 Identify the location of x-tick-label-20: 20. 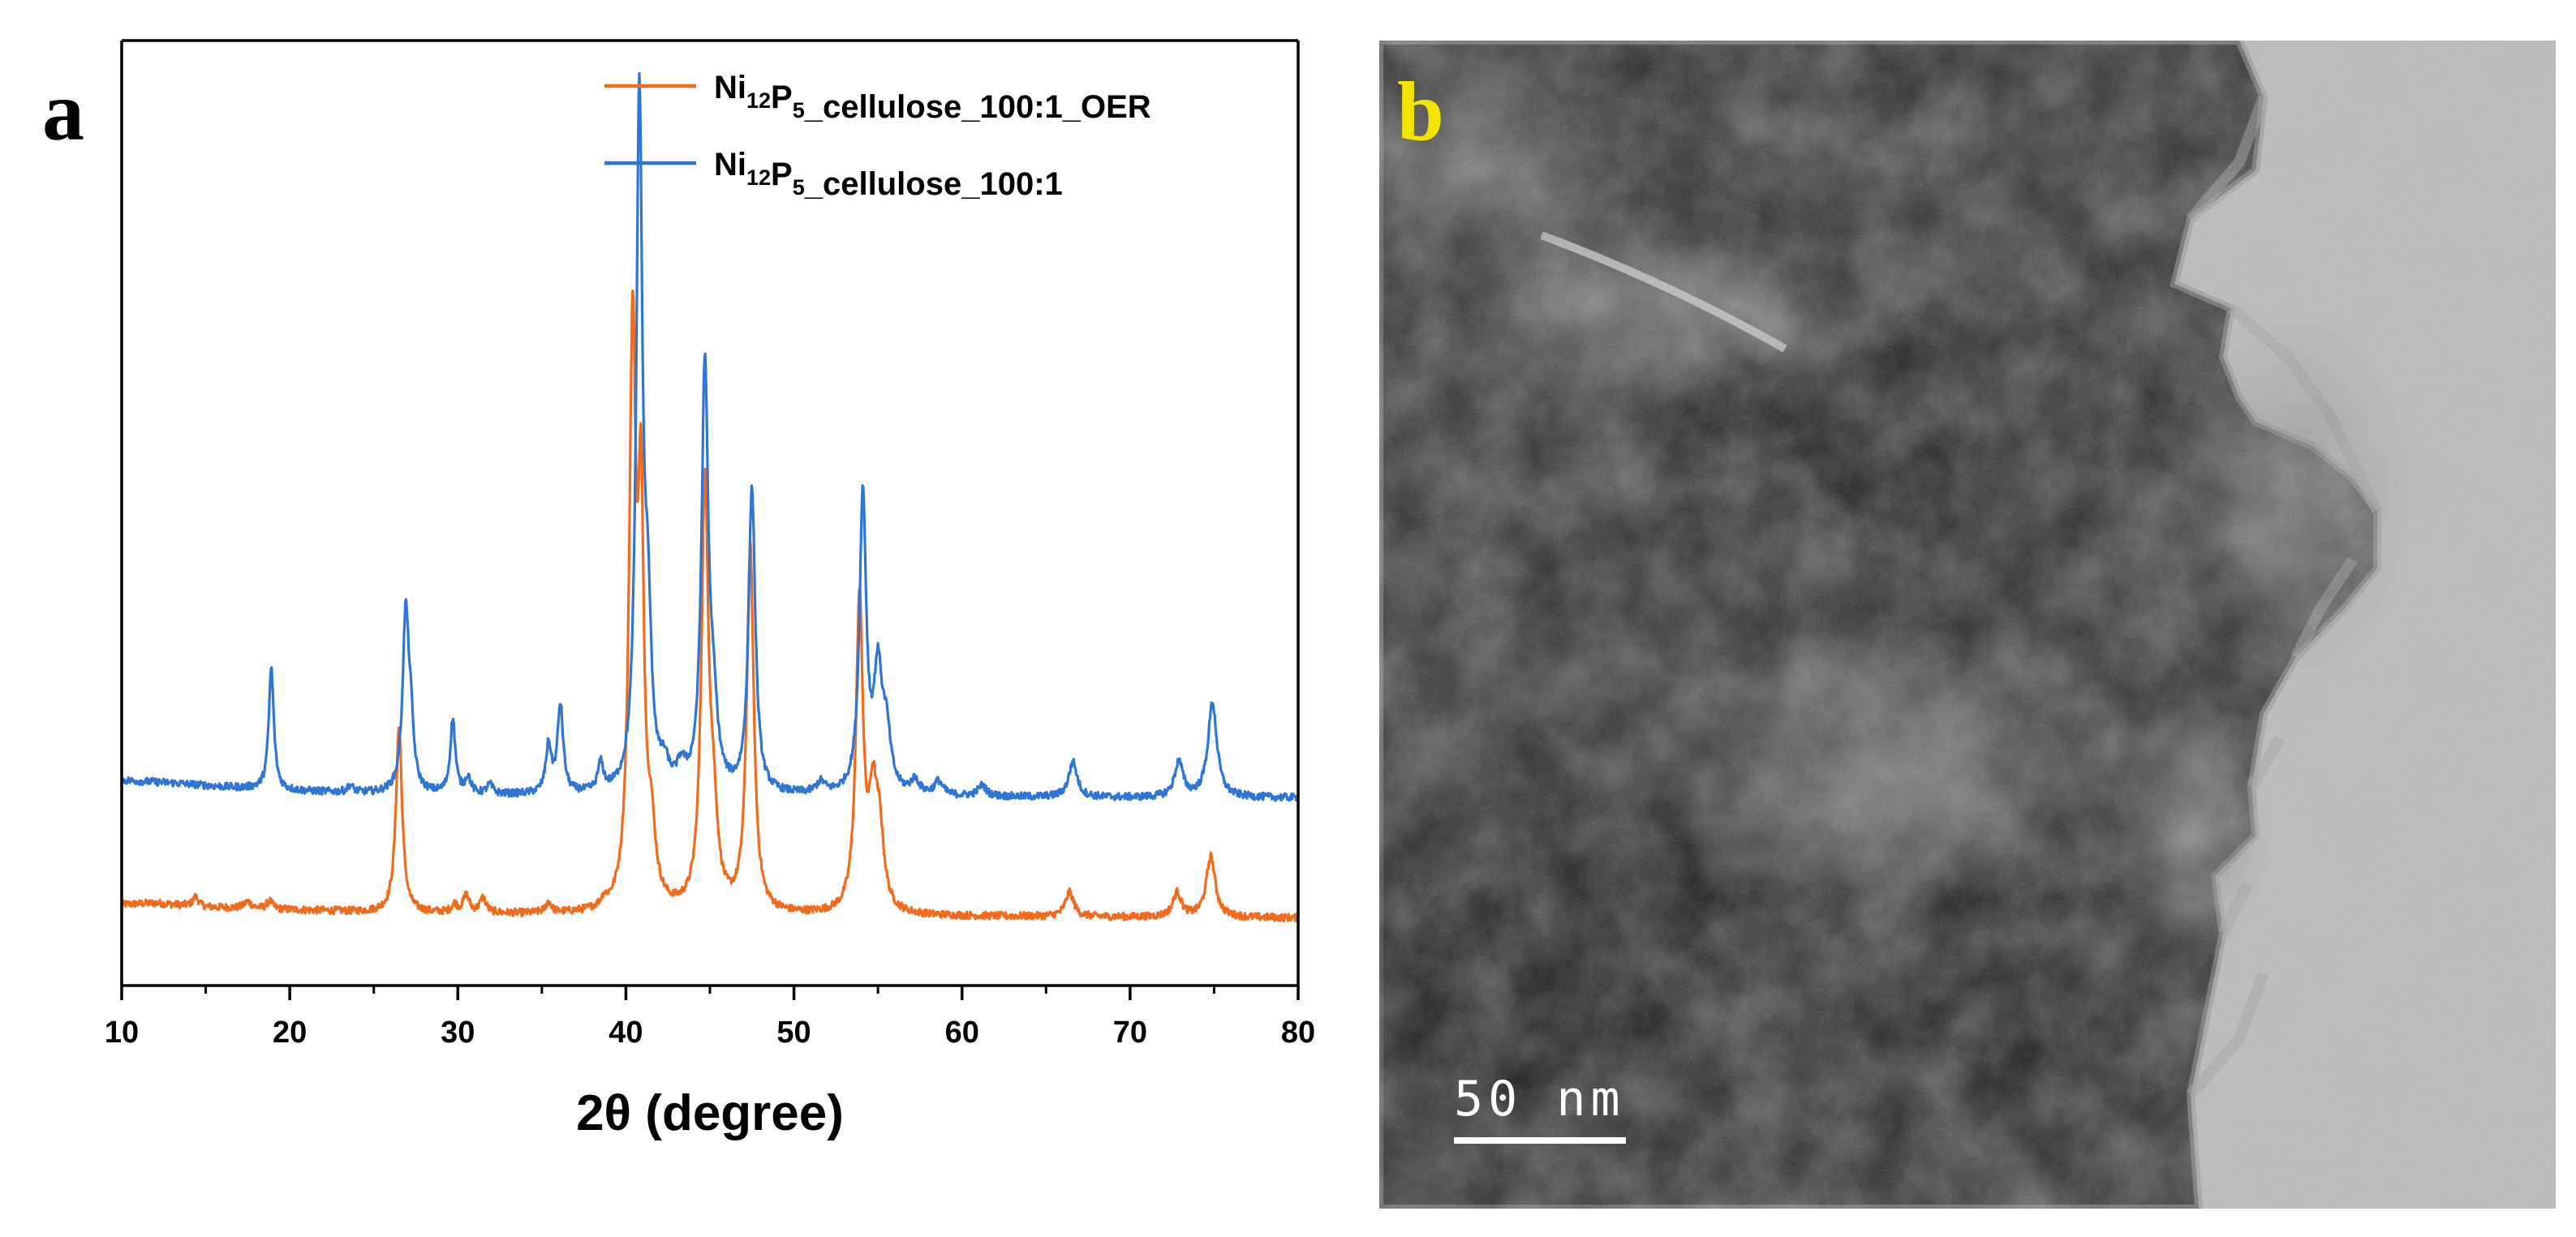
(290, 1033).